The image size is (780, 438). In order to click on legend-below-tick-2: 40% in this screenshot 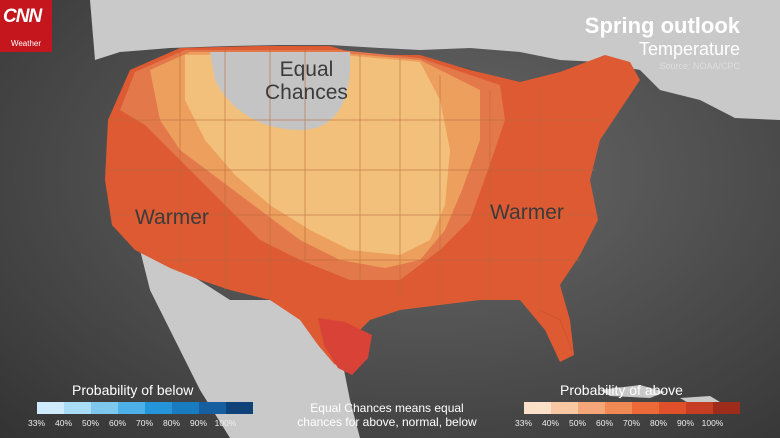, I will do `click(63, 423)`.